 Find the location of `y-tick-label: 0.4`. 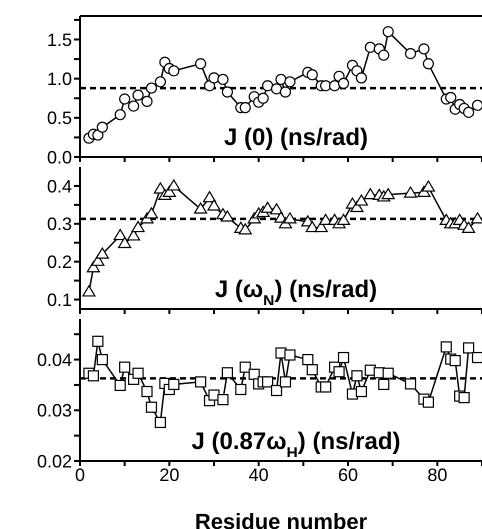

y-tick-label: 0.4 is located at coordinates (59, 186).